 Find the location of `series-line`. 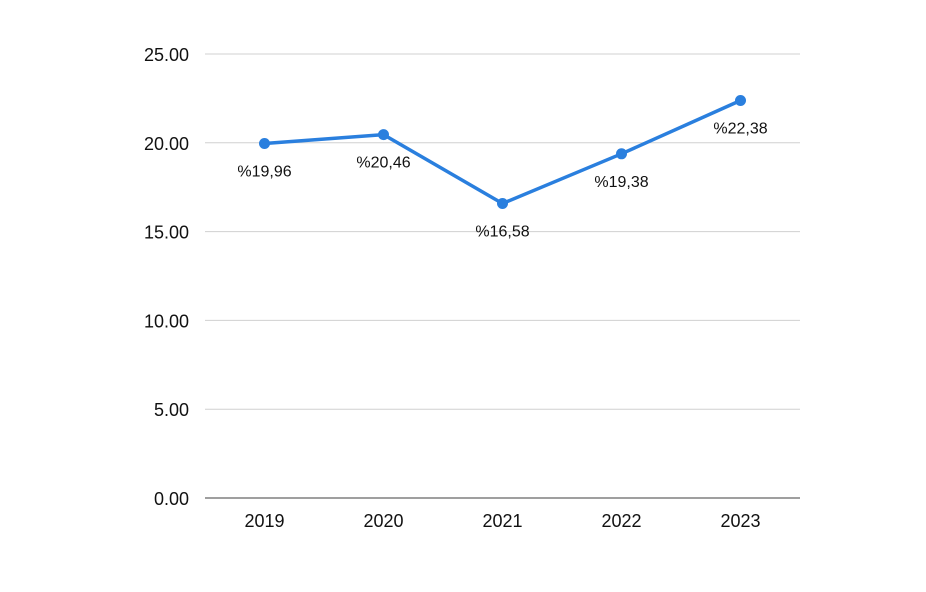

series-line is located at coordinates (502, 152).